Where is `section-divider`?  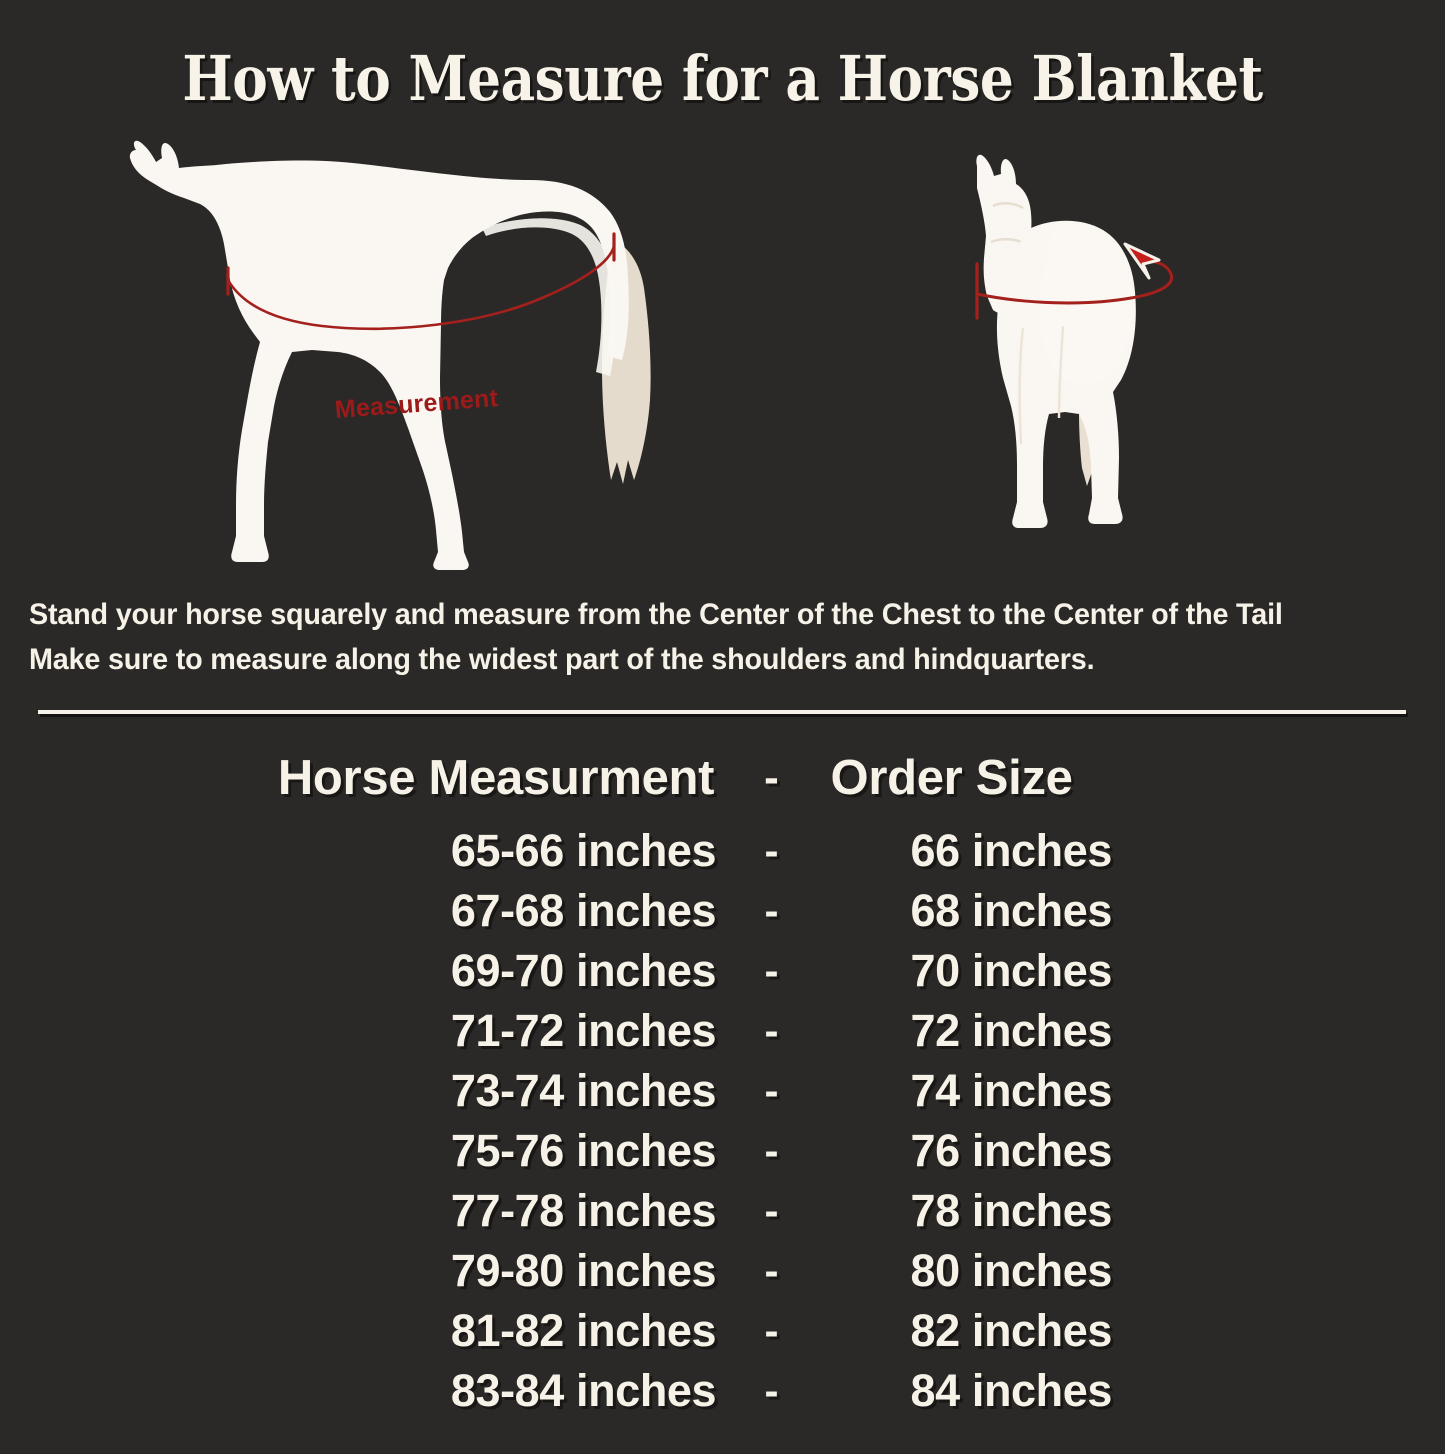 section-divider is located at coordinates (722, 712).